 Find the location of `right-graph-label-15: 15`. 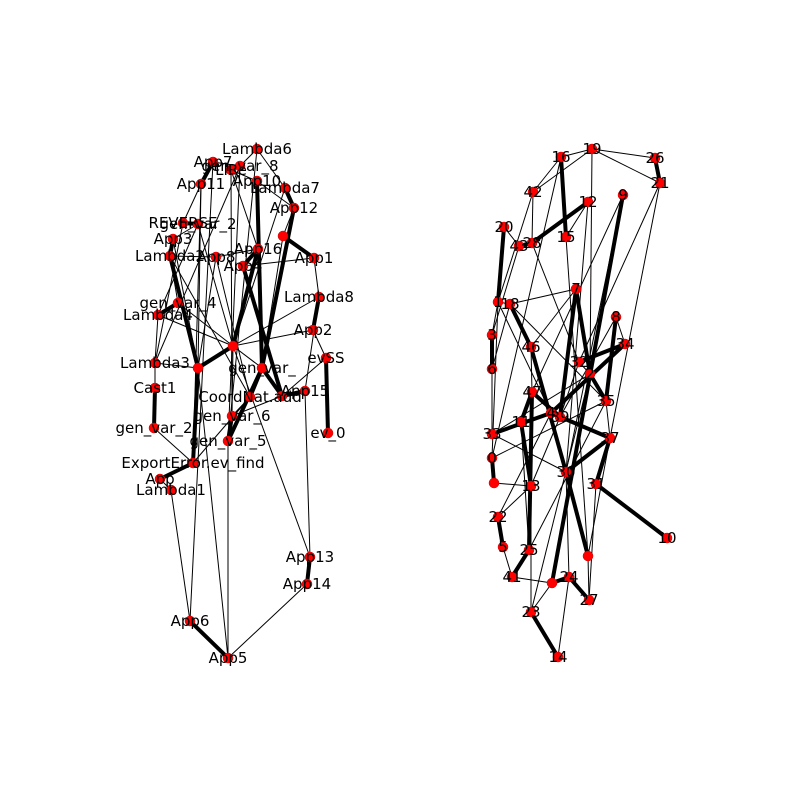

right-graph-label-15: 15 is located at coordinates (565, 237).